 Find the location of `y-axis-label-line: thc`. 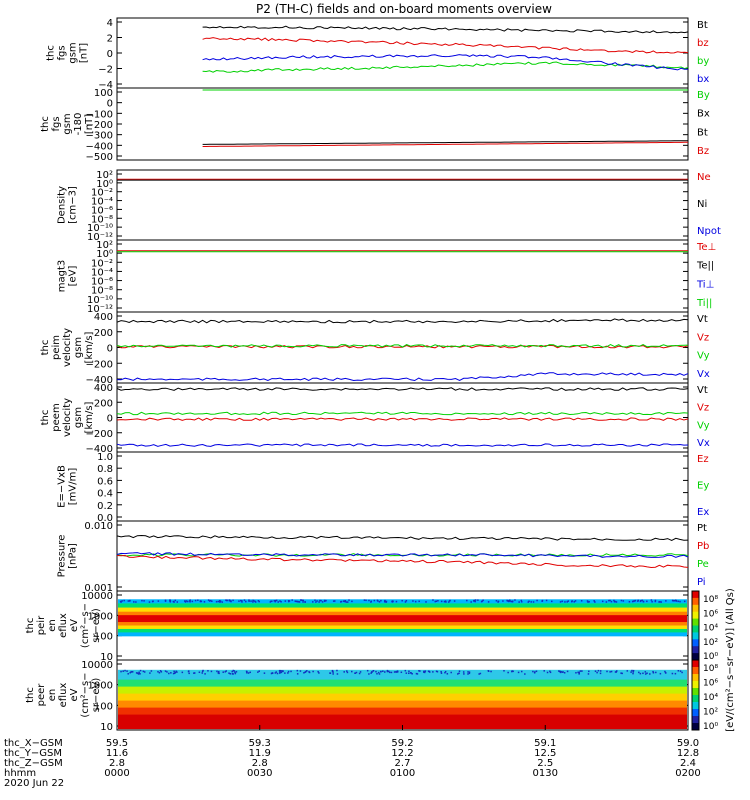

y-axis-label-line: thc is located at coordinates (45, 418).